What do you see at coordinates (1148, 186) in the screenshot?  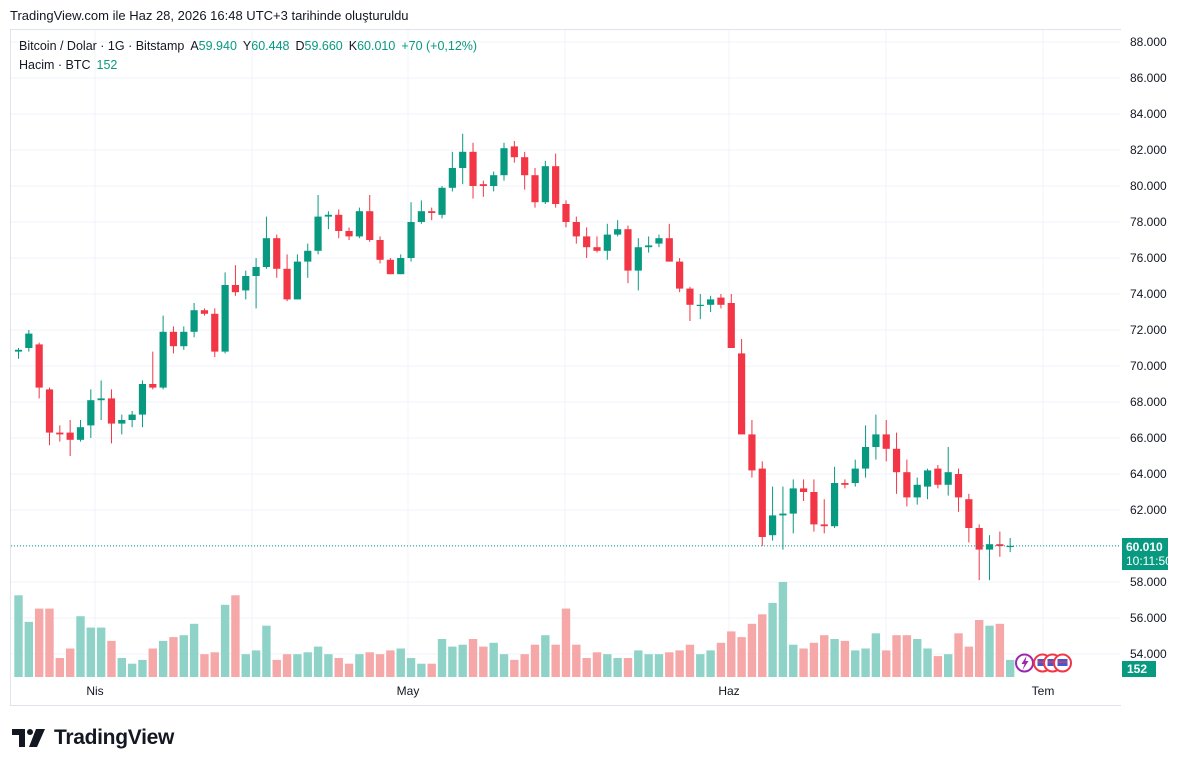 I see `y-tick-label: 80.000` at bounding box center [1148, 186].